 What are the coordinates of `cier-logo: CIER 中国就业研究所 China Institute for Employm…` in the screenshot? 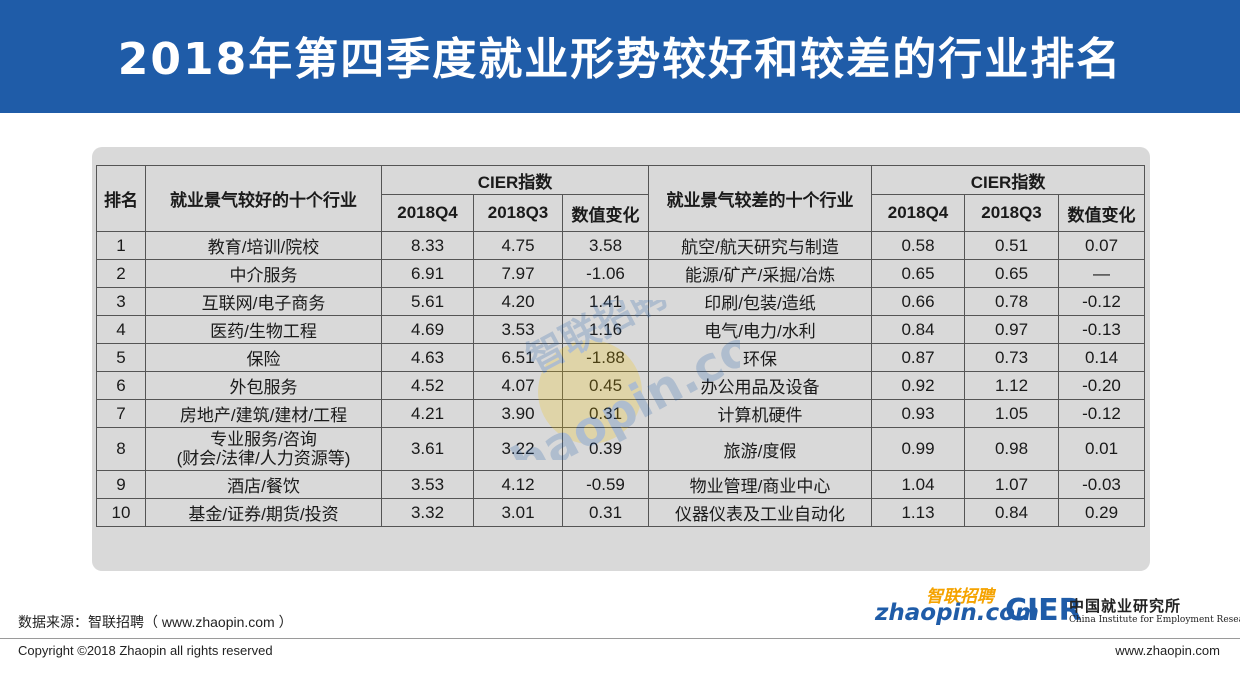 It's located at (1122, 613).